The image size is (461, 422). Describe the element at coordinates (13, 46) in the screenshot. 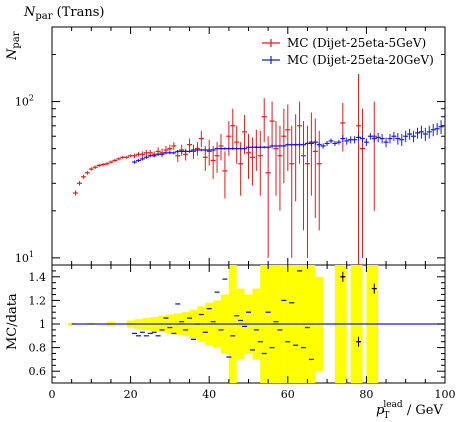

I see `upper-y-axis-label: Npar` at that location.